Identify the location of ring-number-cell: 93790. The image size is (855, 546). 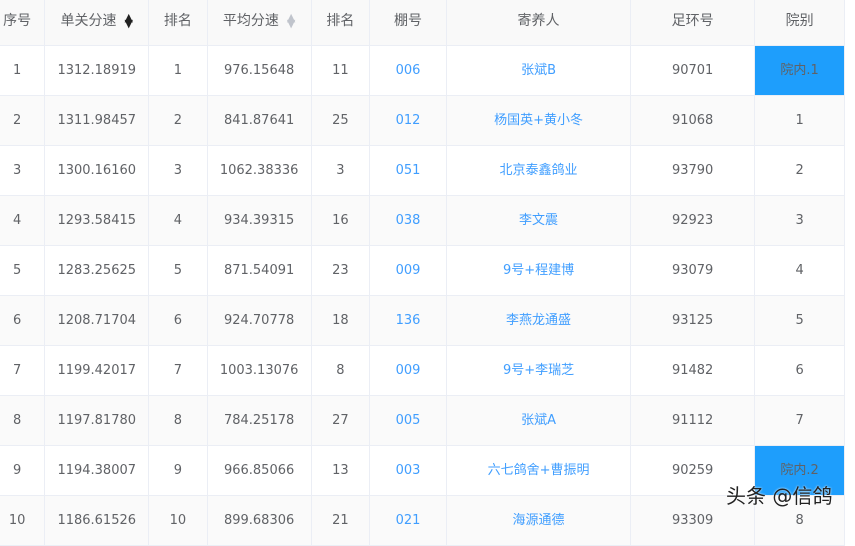
(693, 170).